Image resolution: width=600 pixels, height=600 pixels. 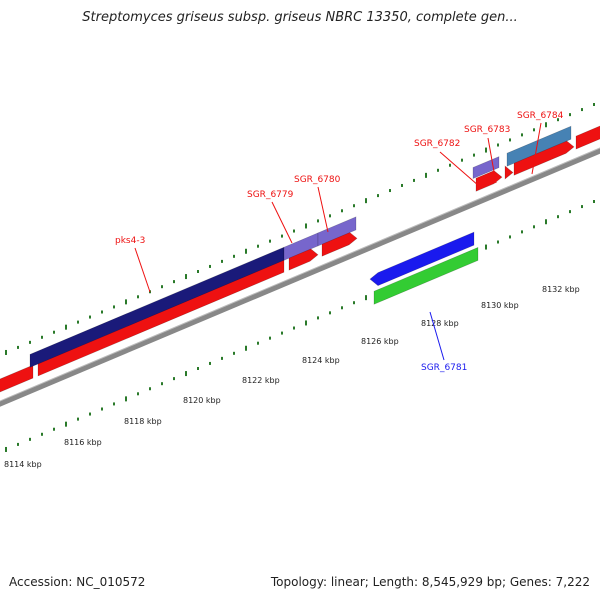 What do you see at coordinates (143, 421) in the screenshot?
I see `ruler-label: 8118 kbp` at bounding box center [143, 421].